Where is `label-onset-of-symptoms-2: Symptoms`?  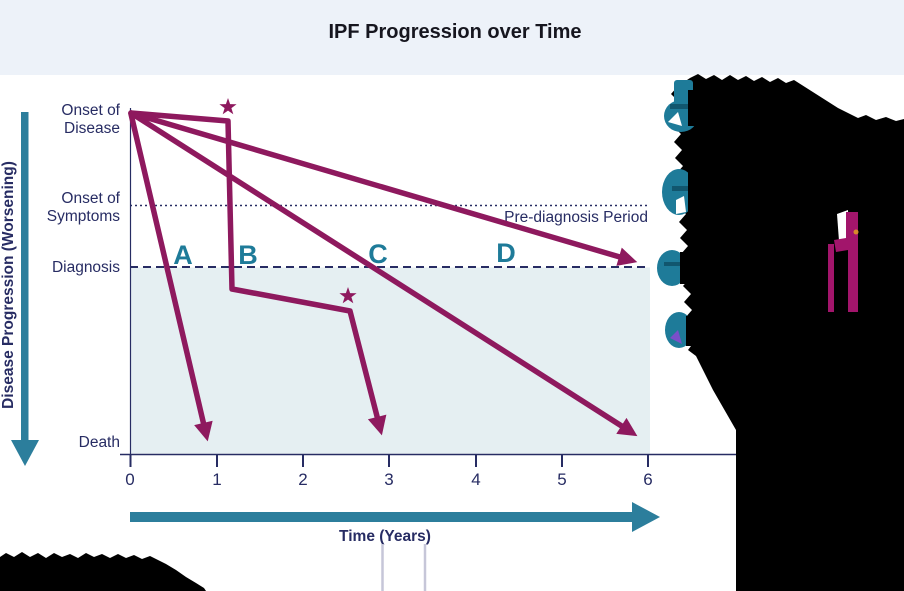 label-onset-of-symptoms-2: Symptoms is located at coordinates (83, 216).